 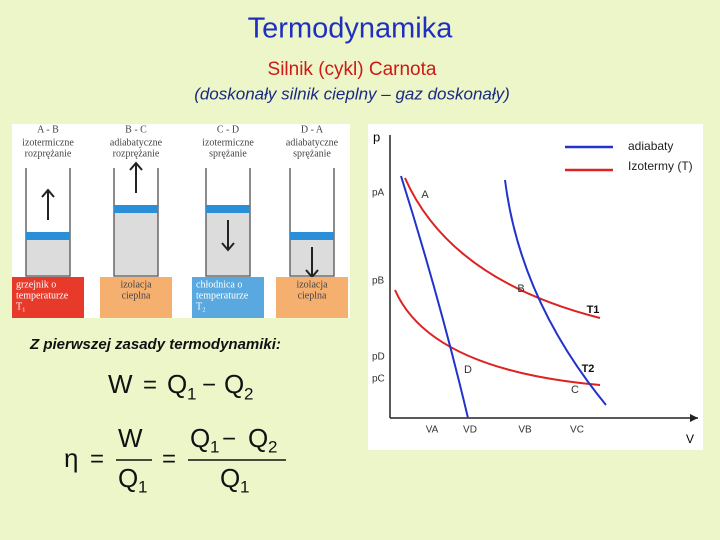 What do you see at coordinates (470, 430) in the screenshot?
I see `x-label: VD` at bounding box center [470, 430].